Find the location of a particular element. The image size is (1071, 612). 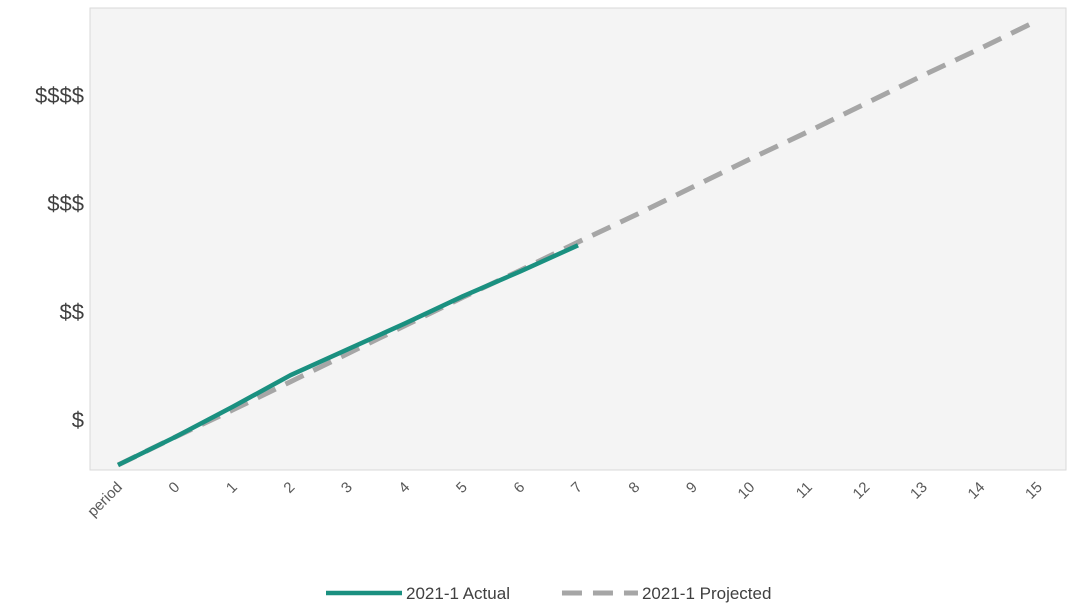

x-tick-label: 1 is located at coordinates (232, 488).